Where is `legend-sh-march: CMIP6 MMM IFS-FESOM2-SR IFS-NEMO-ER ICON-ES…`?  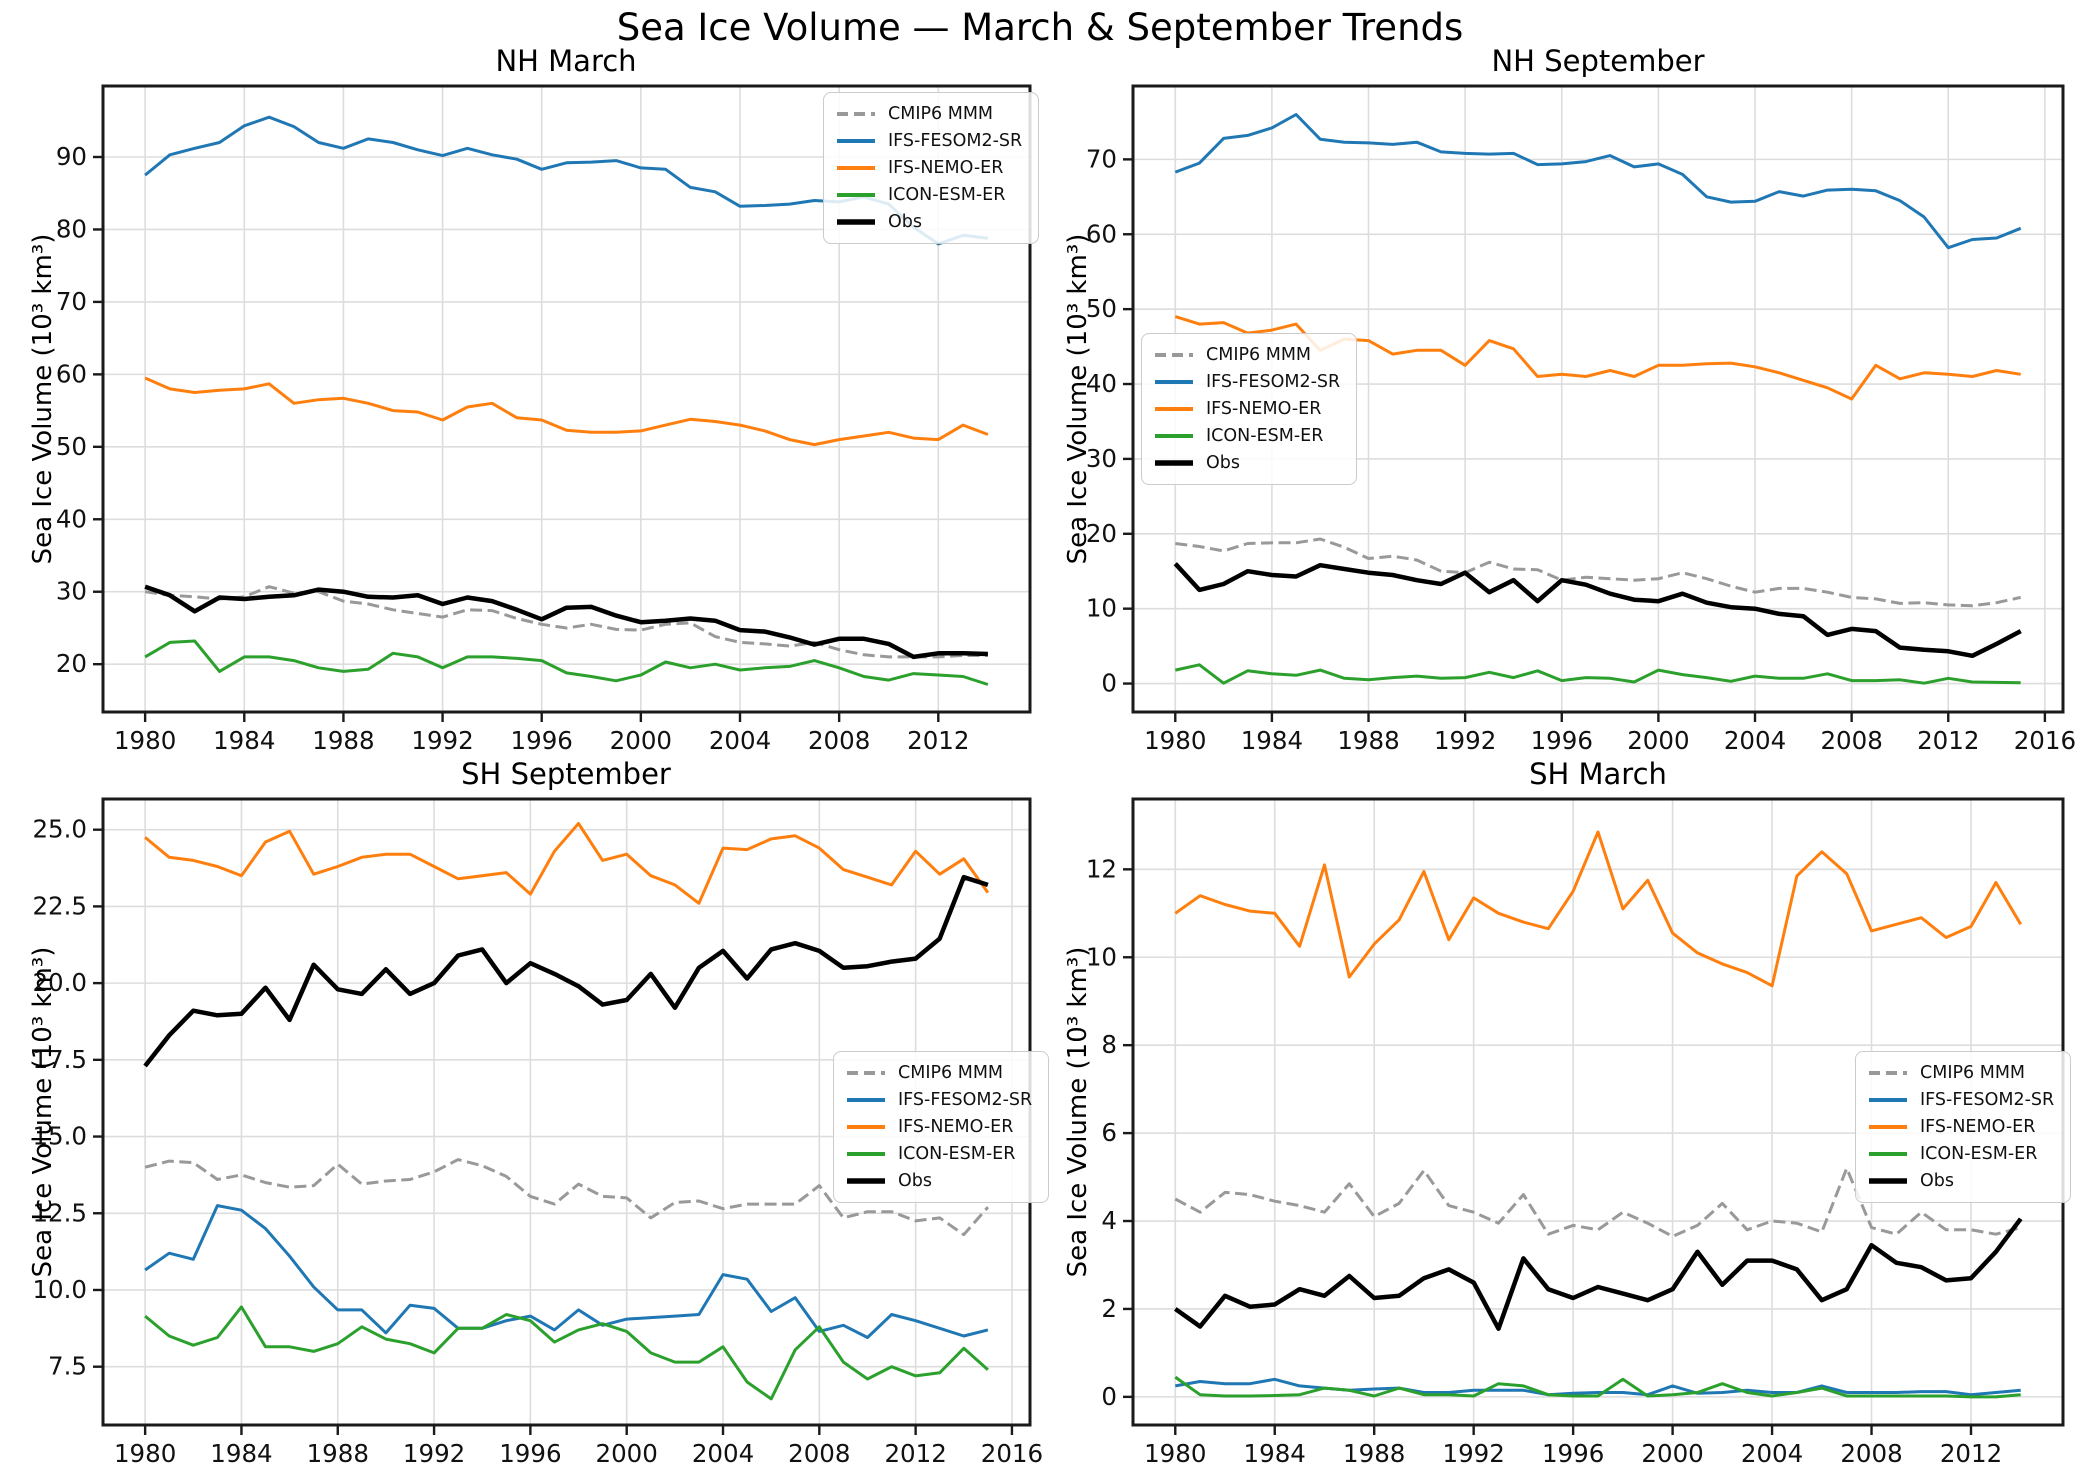
legend-sh-march: CMIP6 MMM IFS-FESOM2-SR IFS-NEMO-ER ICON-ES… is located at coordinates (1963, 1127).